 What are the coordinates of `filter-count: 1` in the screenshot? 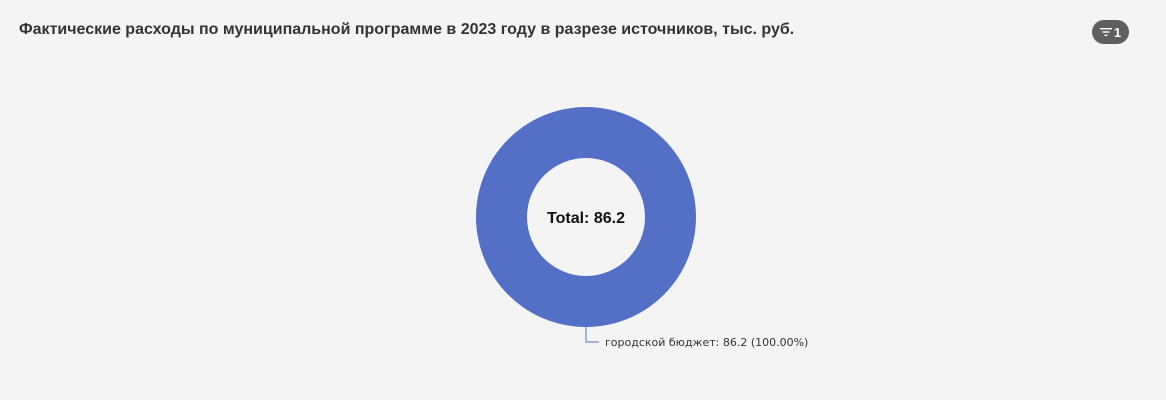 It's located at (1117, 32).